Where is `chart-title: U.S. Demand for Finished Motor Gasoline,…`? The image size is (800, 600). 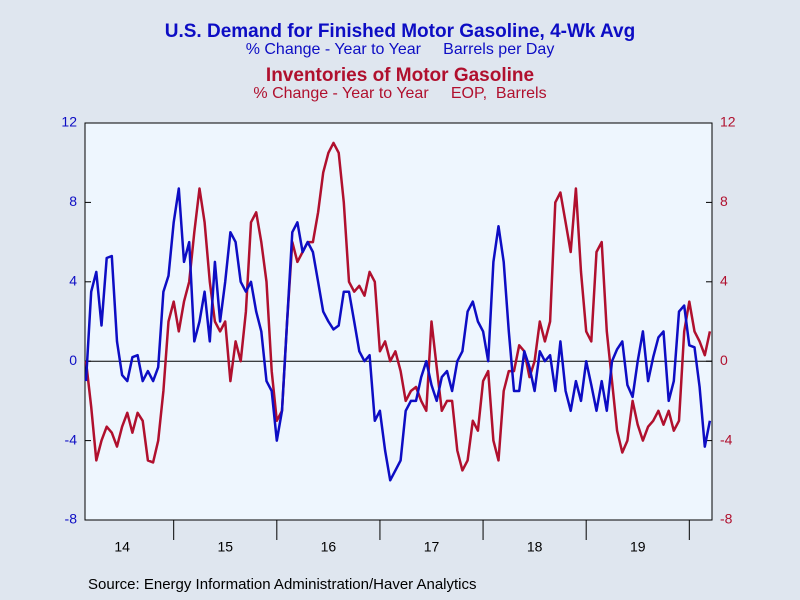 chart-title: U.S. Demand for Finished Motor Gasoline,… is located at coordinates (400, 31).